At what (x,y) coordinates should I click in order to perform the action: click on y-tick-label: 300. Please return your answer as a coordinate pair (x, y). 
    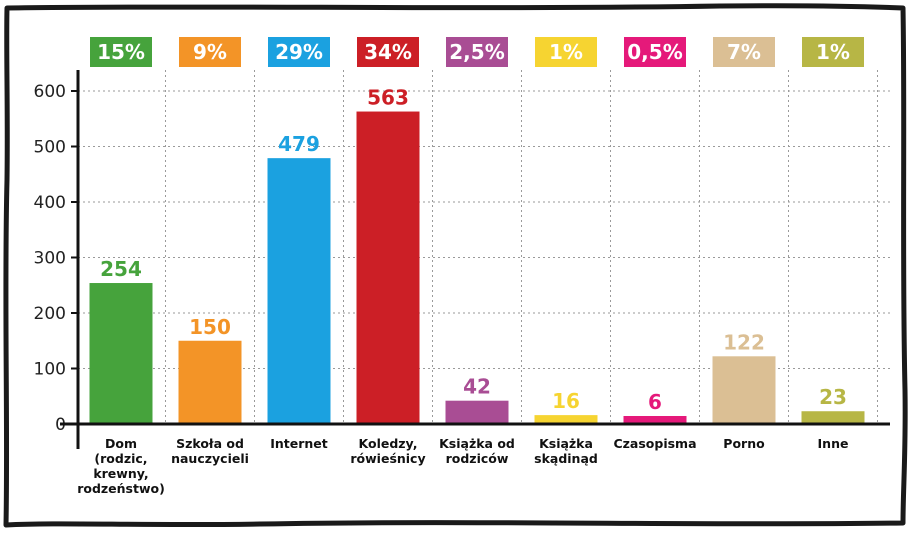
    Looking at the image, I should click on (50, 259).